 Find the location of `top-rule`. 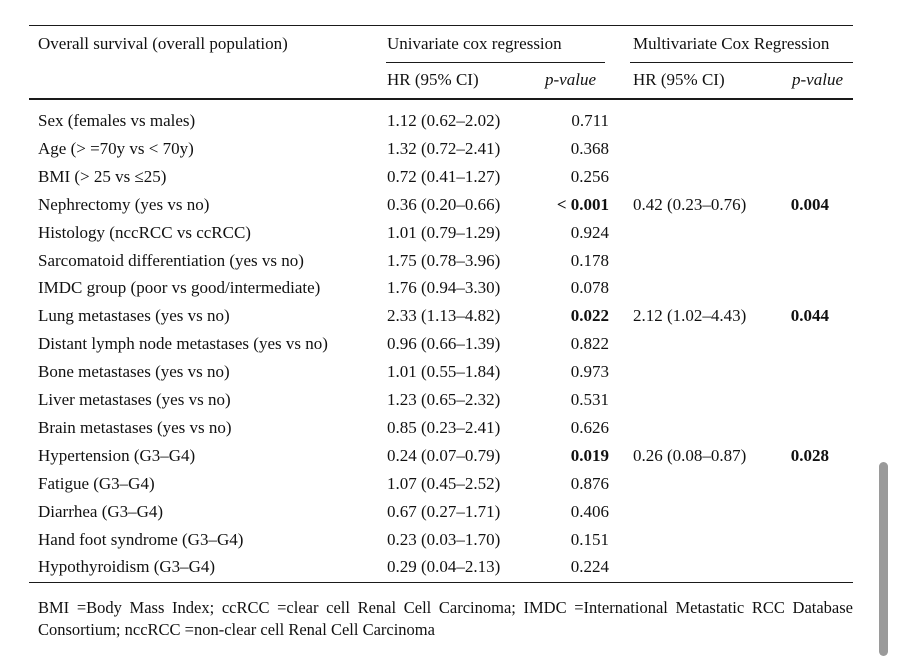

top-rule is located at coordinates (441, 25).